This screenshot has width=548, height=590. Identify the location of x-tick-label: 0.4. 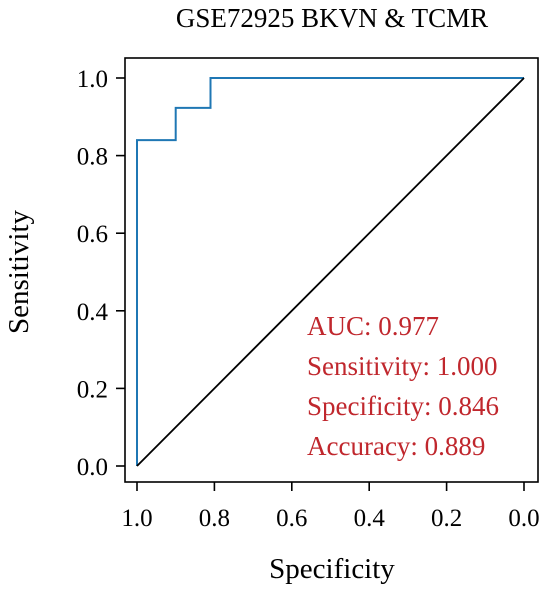
(370, 518).